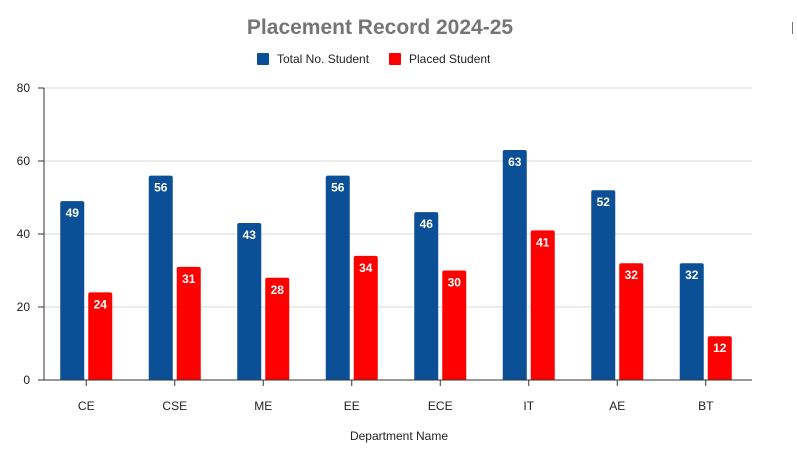  I want to click on legend: Total No. Student Placed Student, so click(374, 59).